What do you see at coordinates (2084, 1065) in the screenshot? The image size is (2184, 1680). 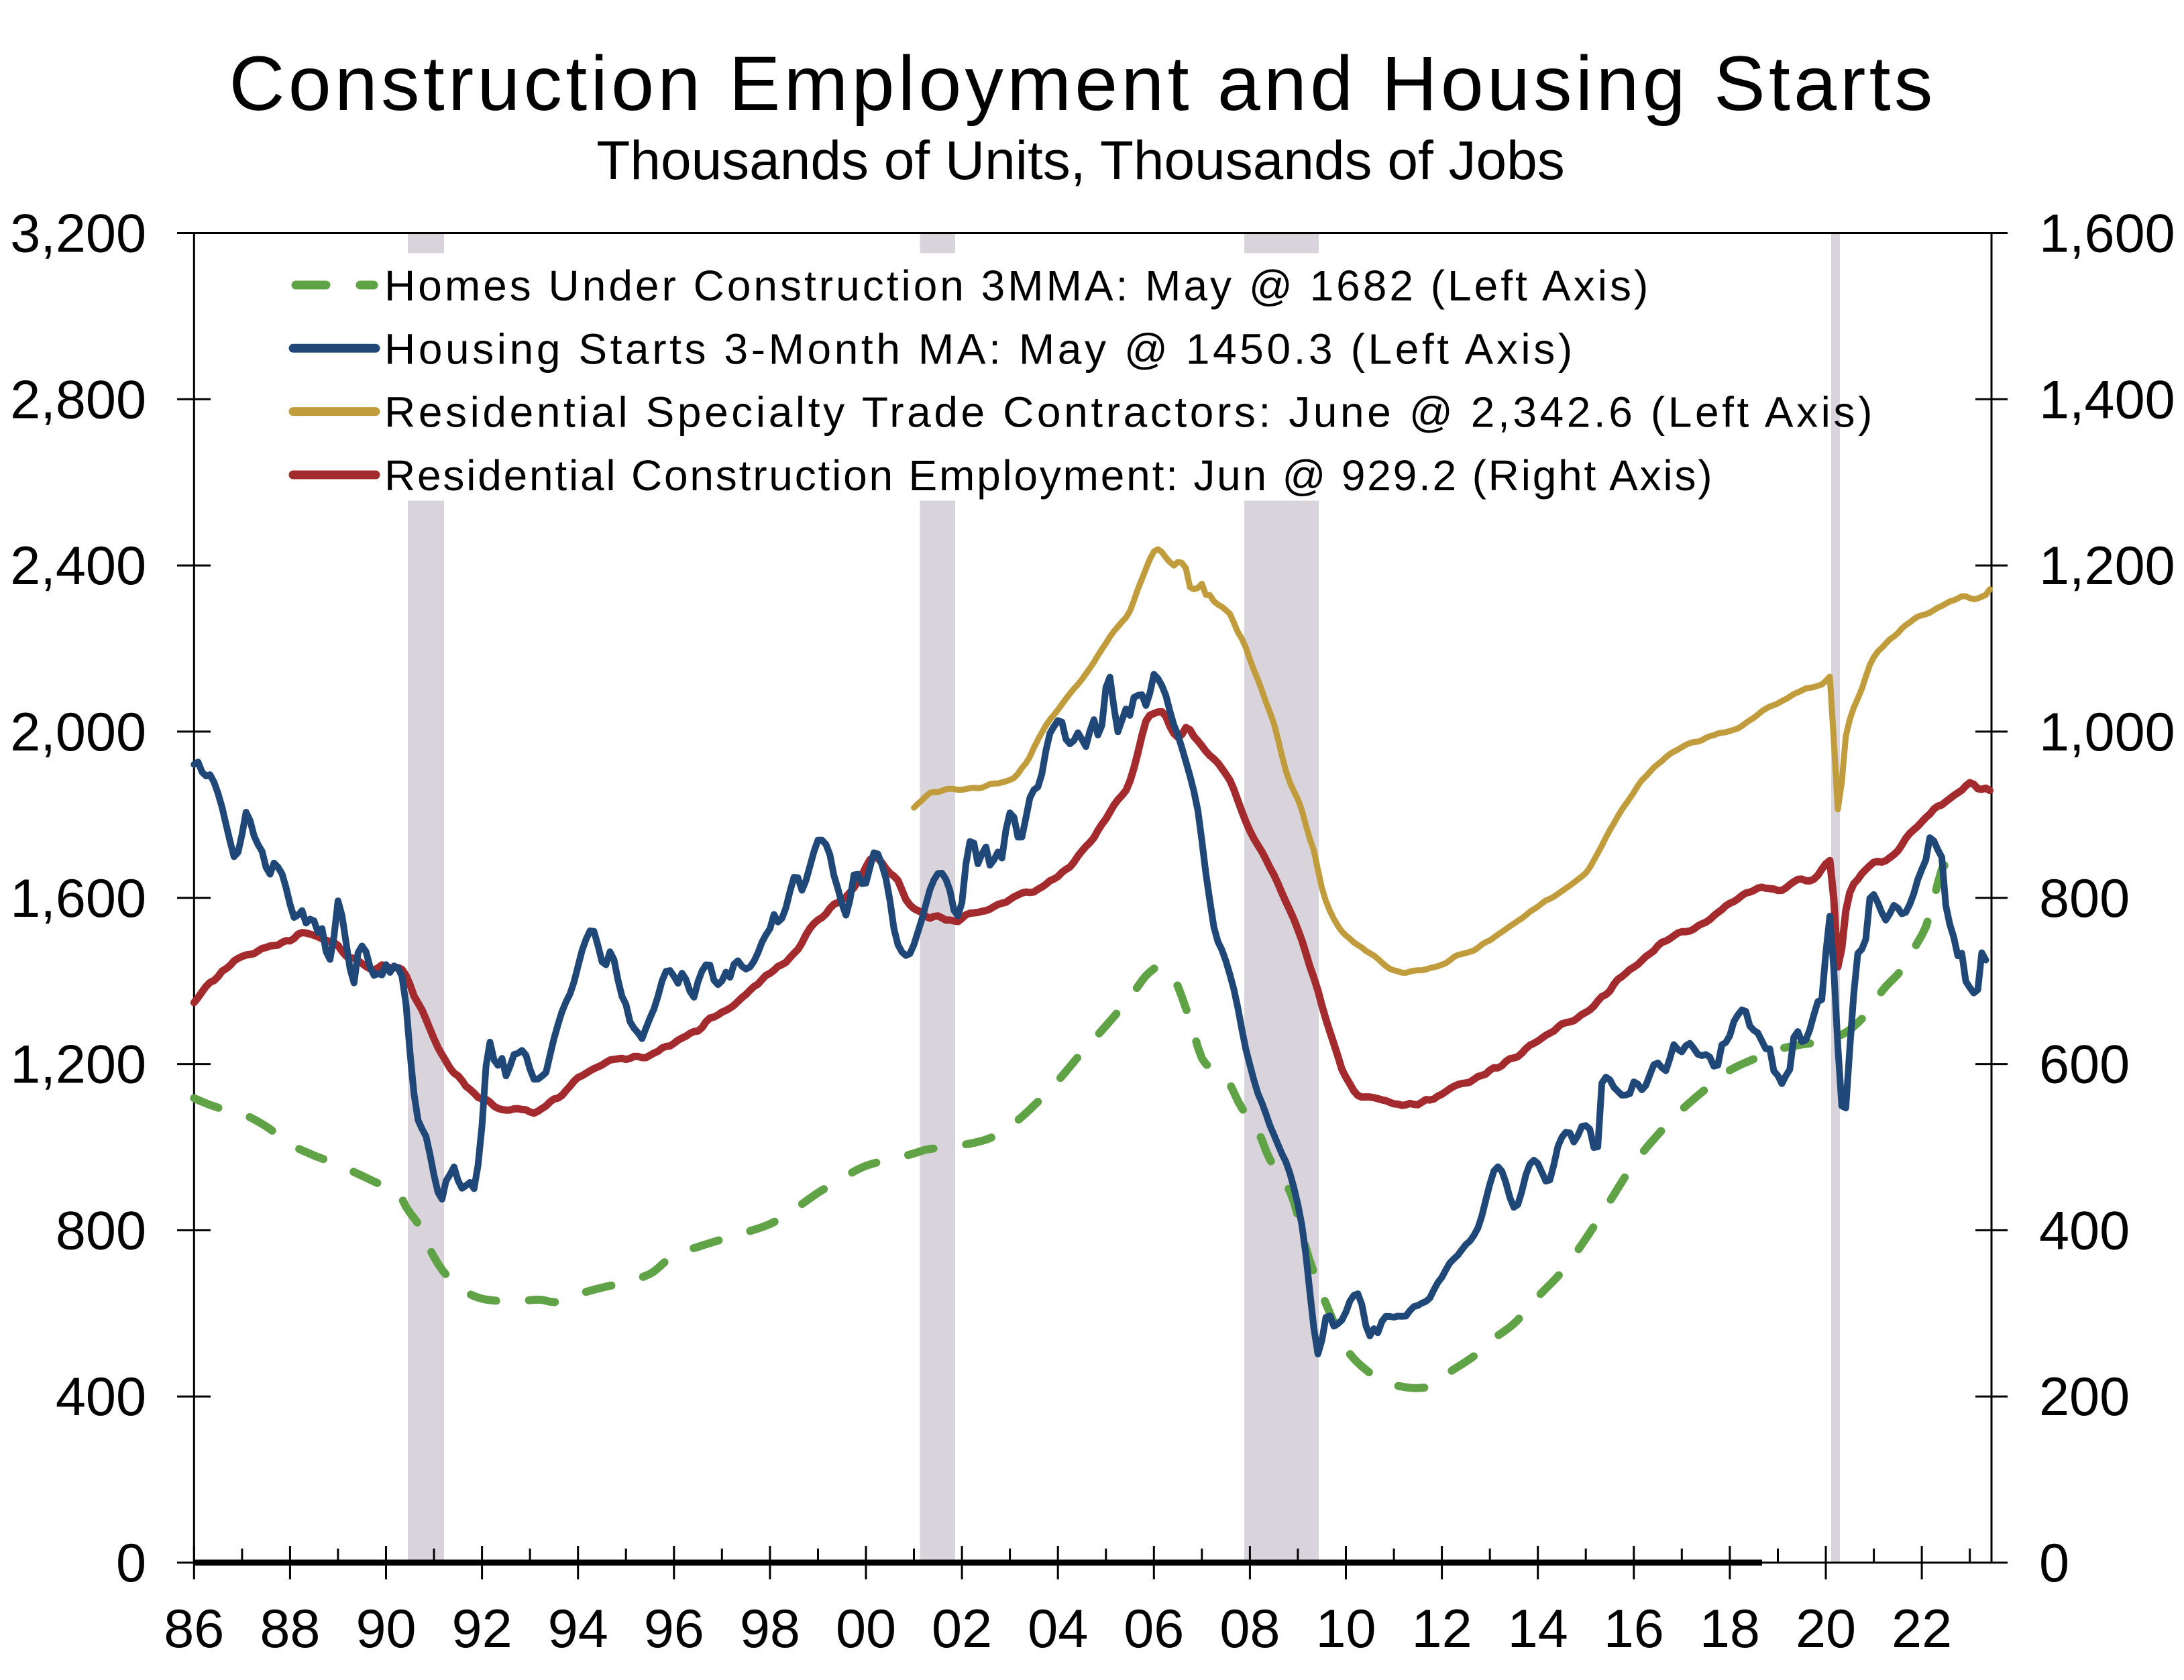 I see `svg-text: 600` at bounding box center [2084, 1065].